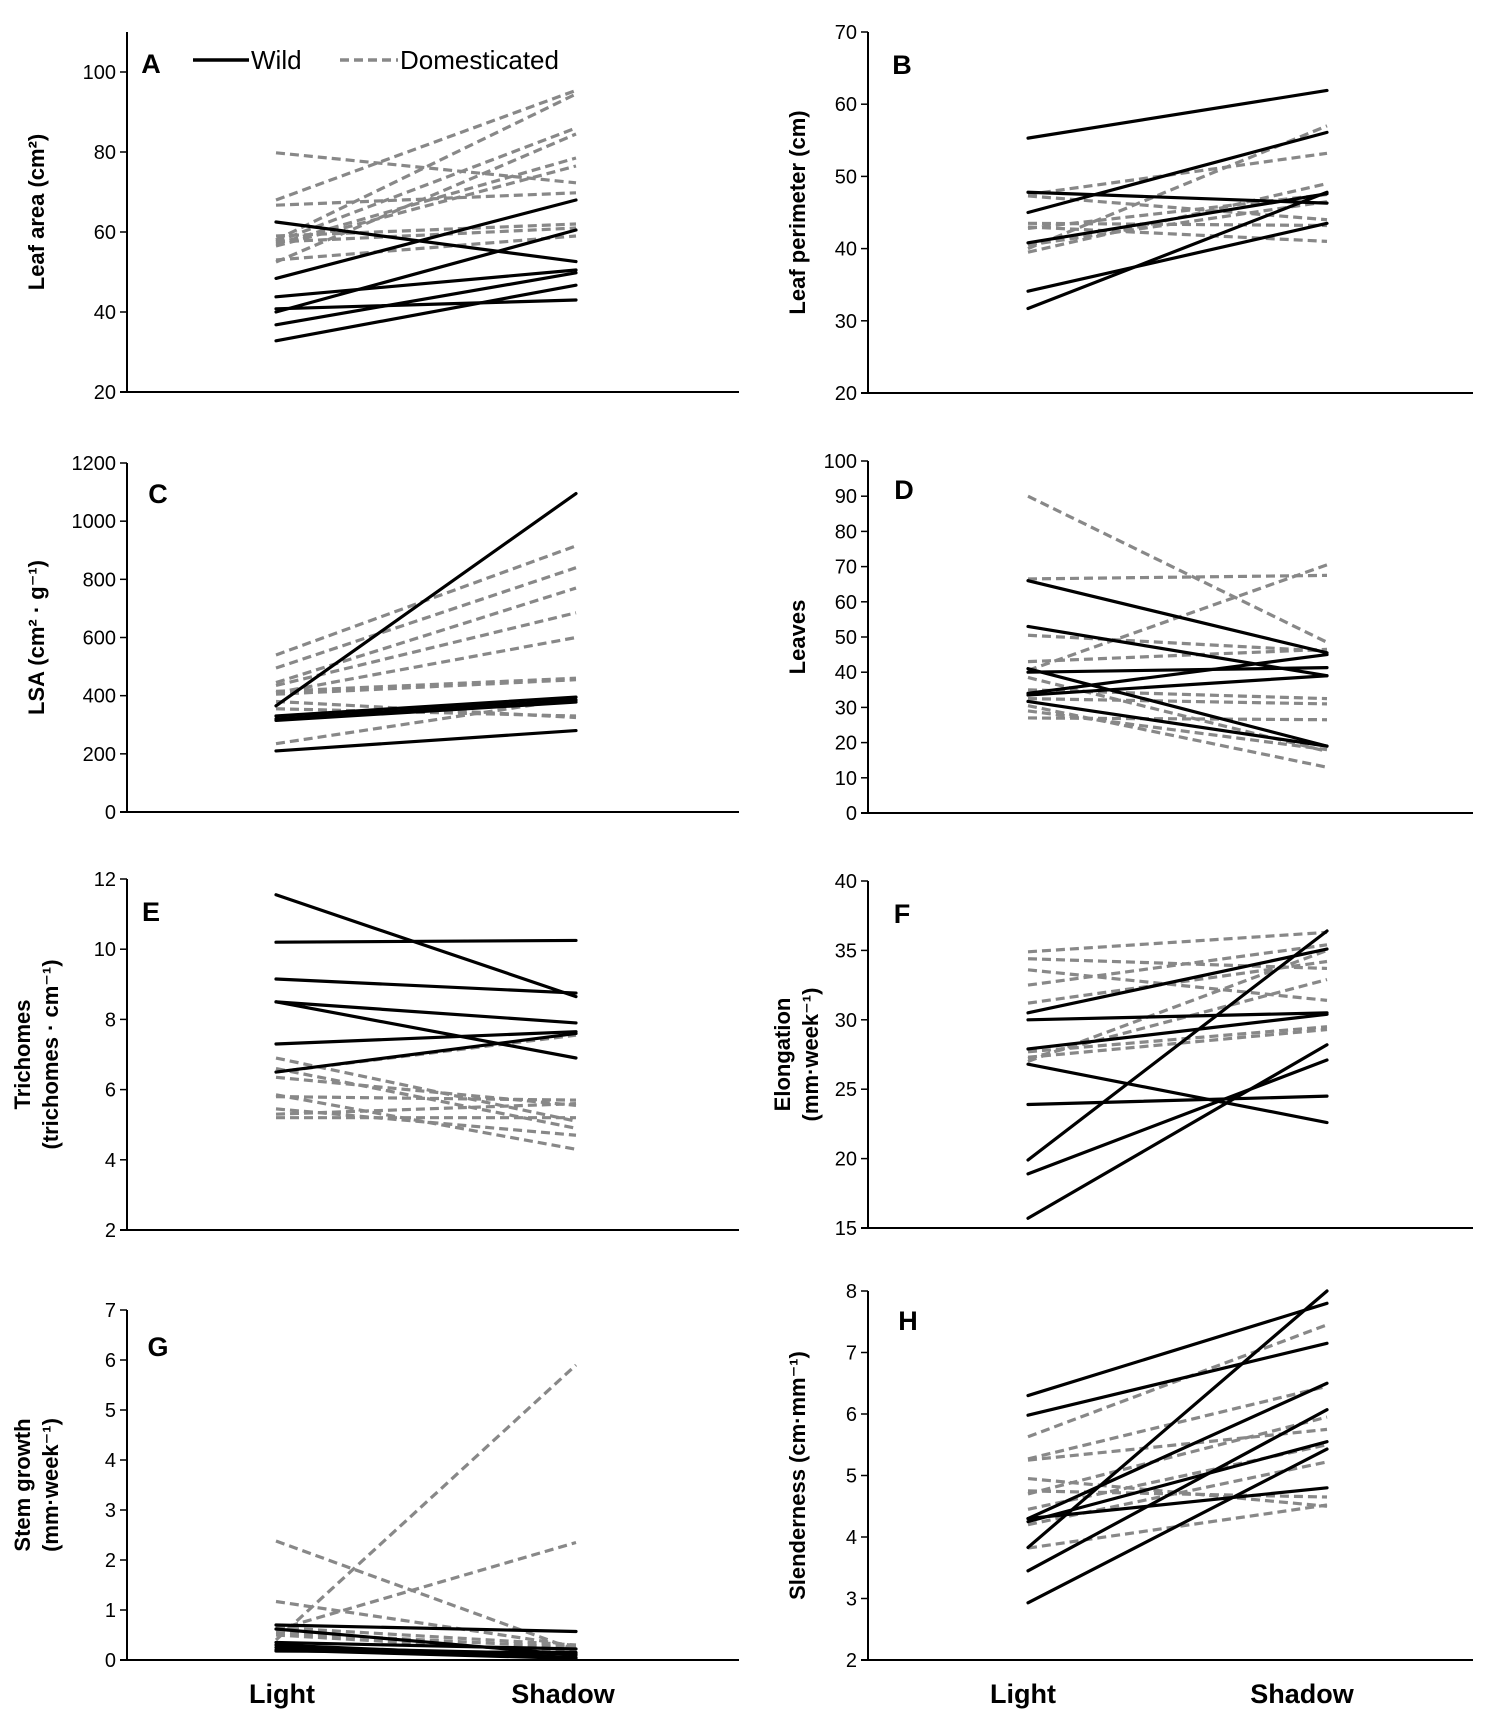 The image size is (1500, 1716). What do you see at coordinates (110, 1020) in the screenshot?
I see `y-tick-label: 8` at bounding box center [110, 1020].